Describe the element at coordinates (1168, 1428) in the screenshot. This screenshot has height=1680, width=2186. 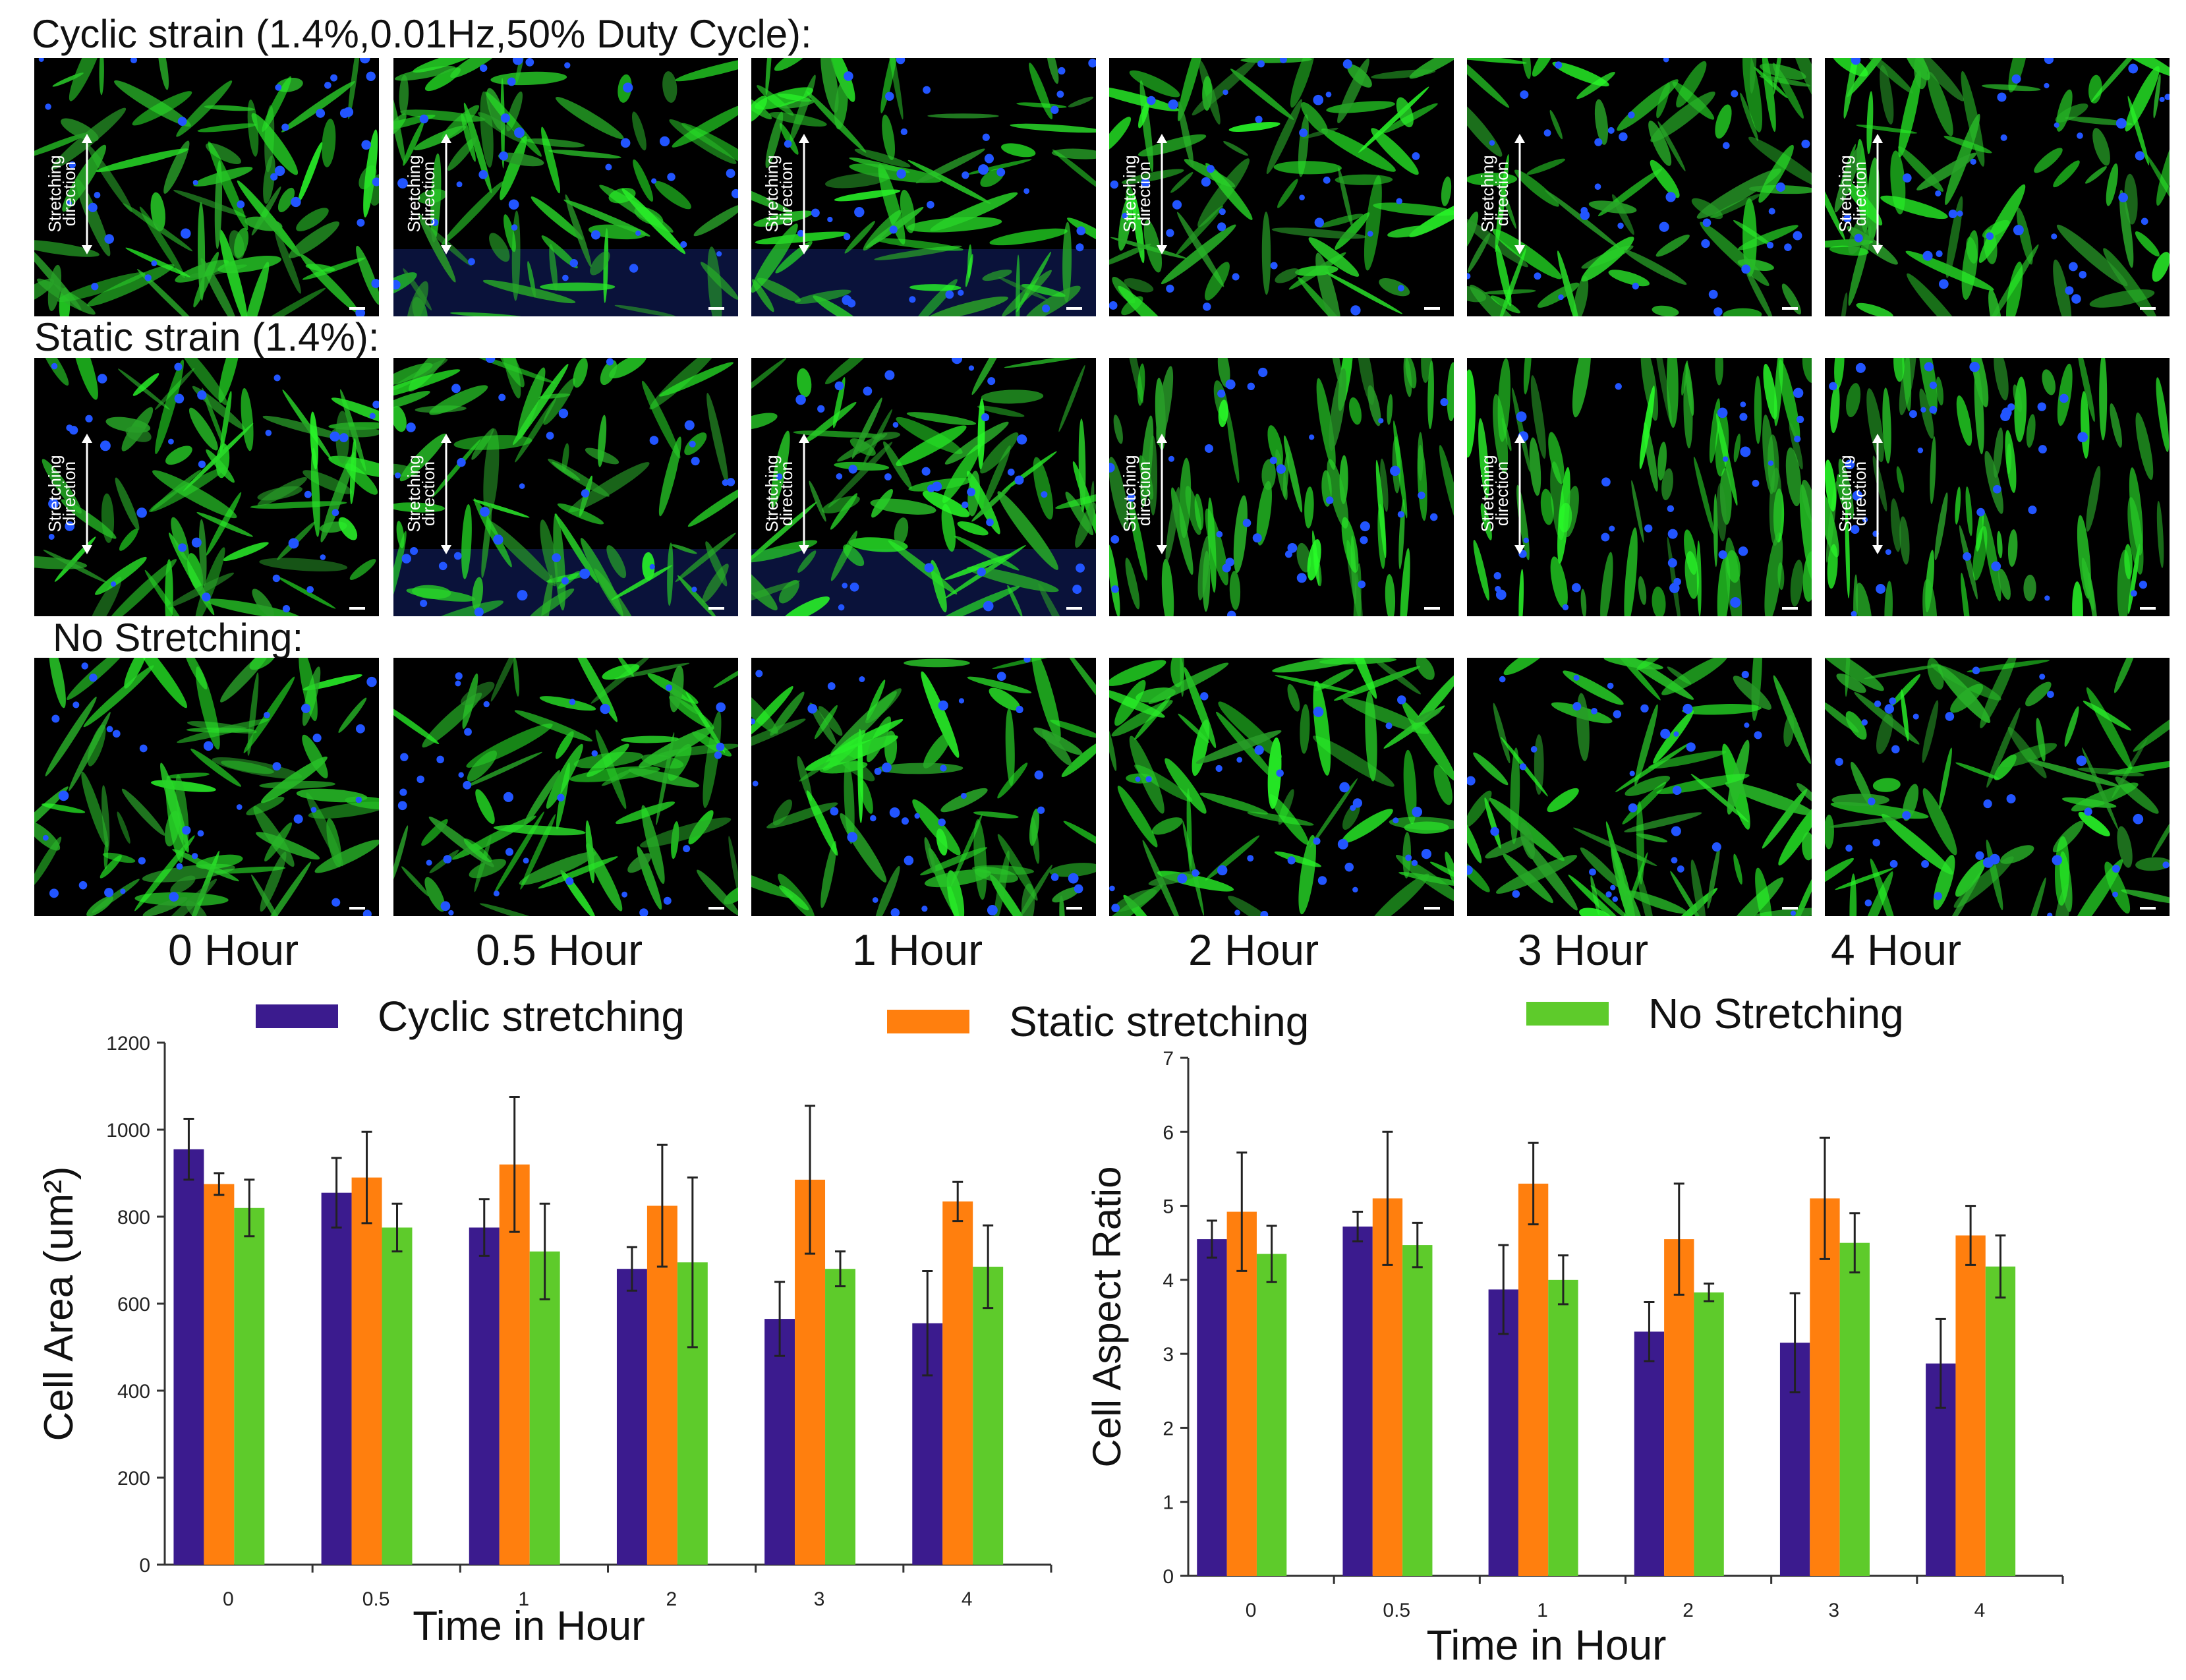
I see `y-tick-label: 2` at that location.